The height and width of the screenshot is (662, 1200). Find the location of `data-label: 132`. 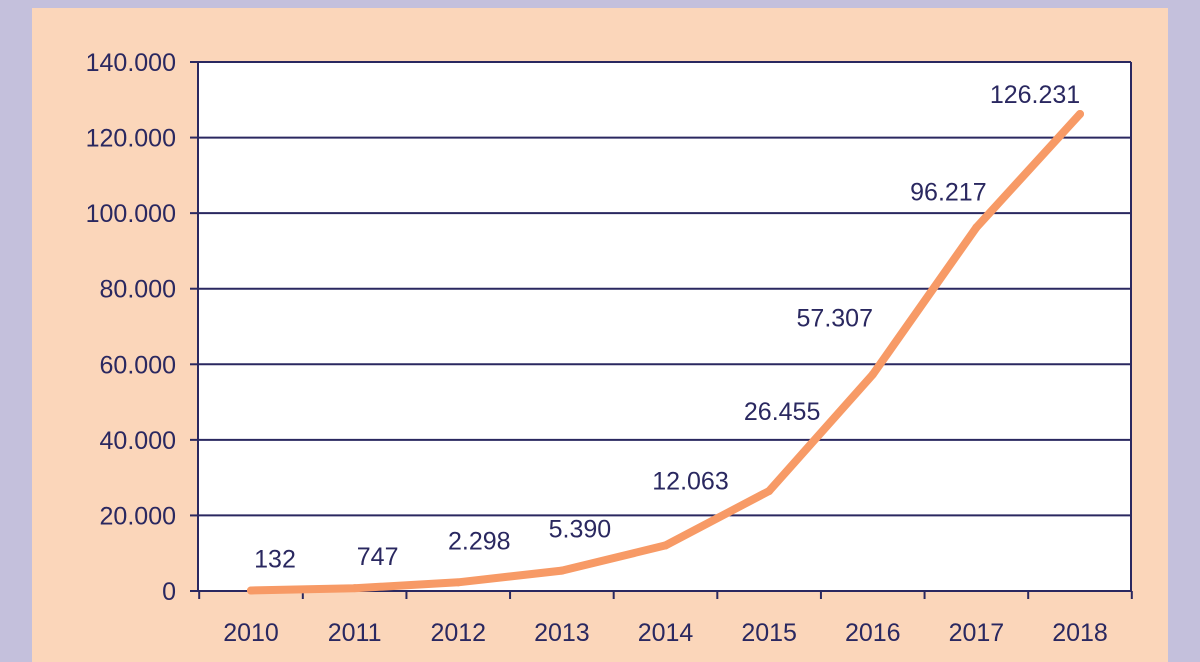

data-label: 132 is located at coordinates (275, 560).